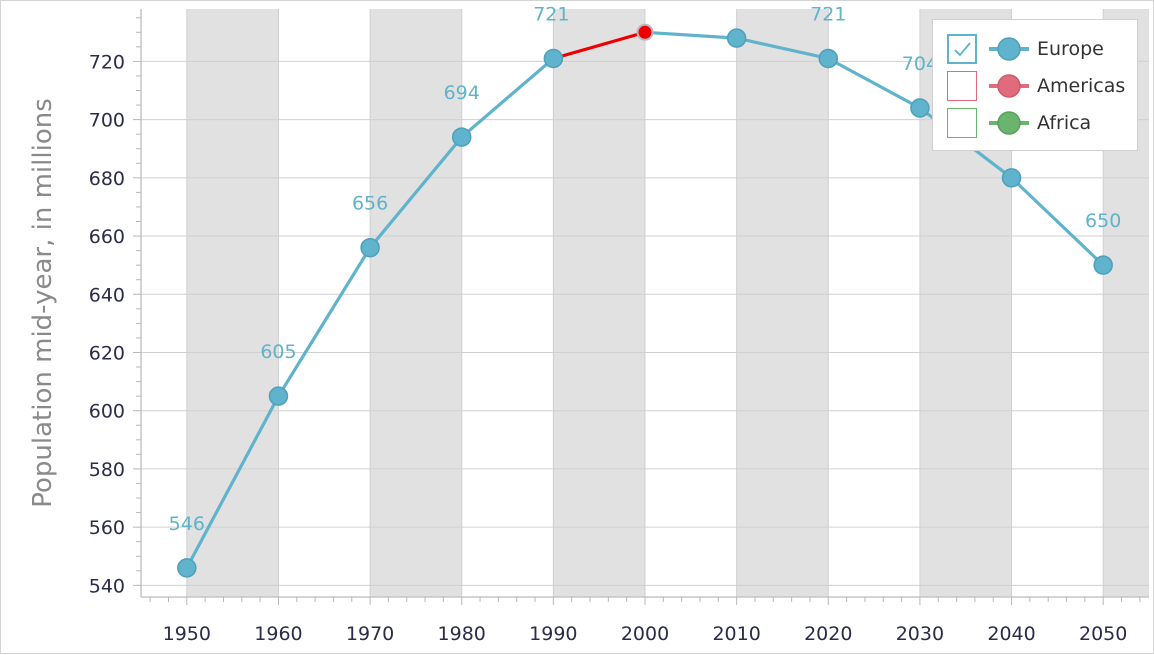 This screenshot has width=1154, height=655. Describe the element at coordinates (736, 634) in the screenshot. I see `x-tick-label: 2010` at that location.